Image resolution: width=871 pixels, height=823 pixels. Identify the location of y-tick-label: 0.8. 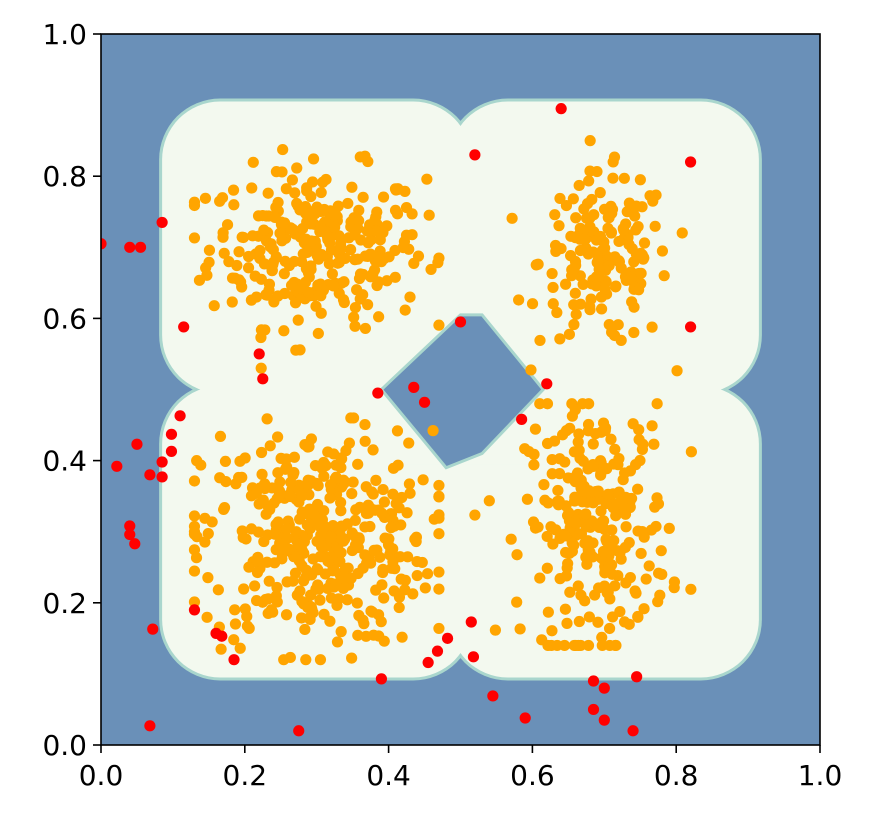
(64, 176).